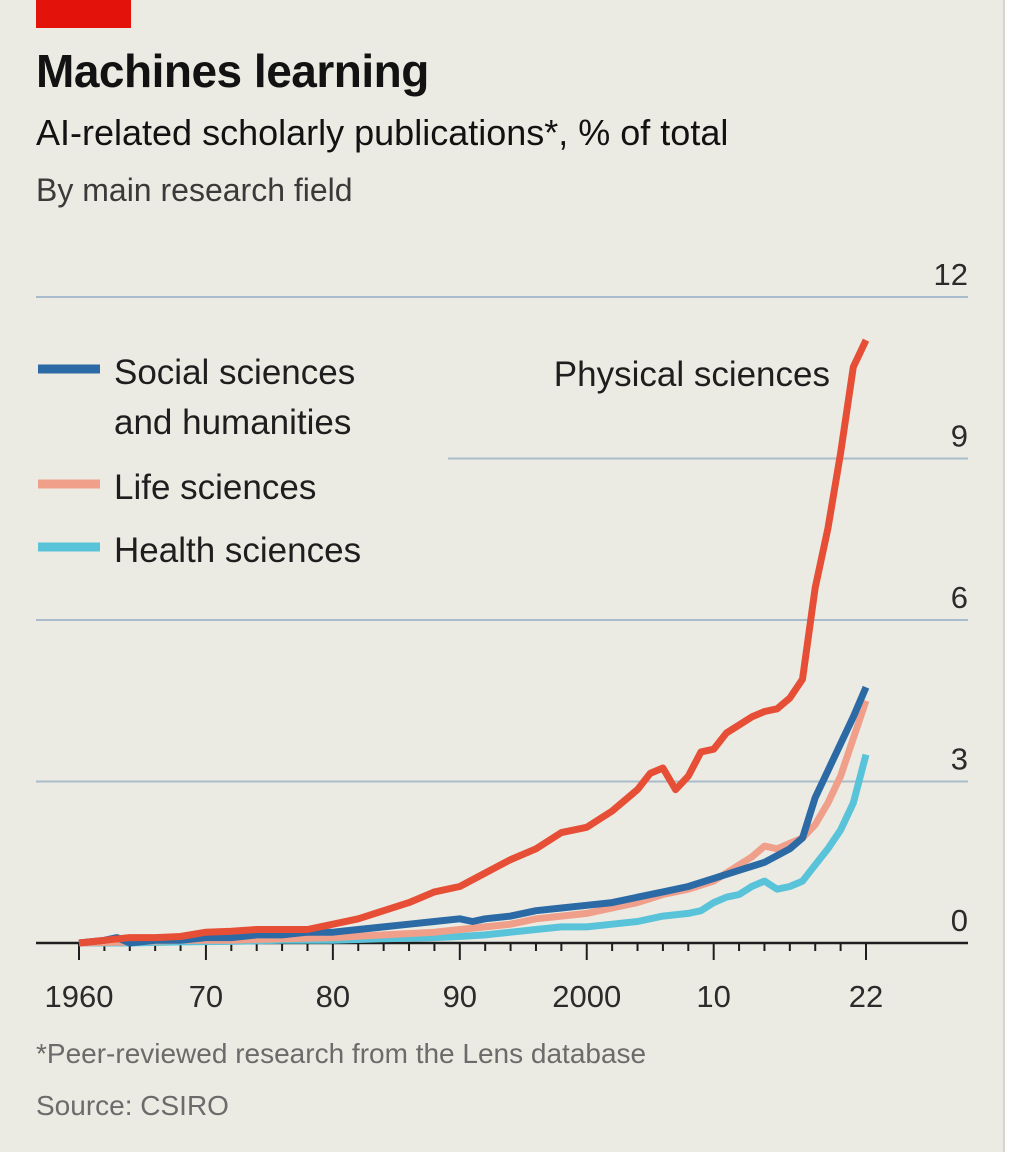 The height and width of the screenshot is (1152, 1009). What do you see at coordinates (83, 14) in the screenshot?
I see `brand-tab` at bounding box center [83, 14].